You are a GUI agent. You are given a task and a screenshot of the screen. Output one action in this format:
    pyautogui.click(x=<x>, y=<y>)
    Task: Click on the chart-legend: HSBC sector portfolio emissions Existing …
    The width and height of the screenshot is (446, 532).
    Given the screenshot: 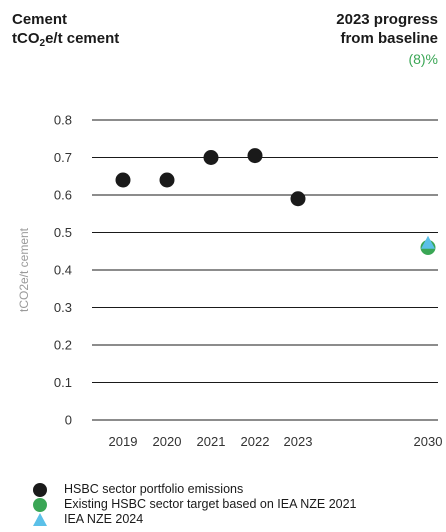 What is the action you would take?
    pyautogui.click(x=194, y=504)
    